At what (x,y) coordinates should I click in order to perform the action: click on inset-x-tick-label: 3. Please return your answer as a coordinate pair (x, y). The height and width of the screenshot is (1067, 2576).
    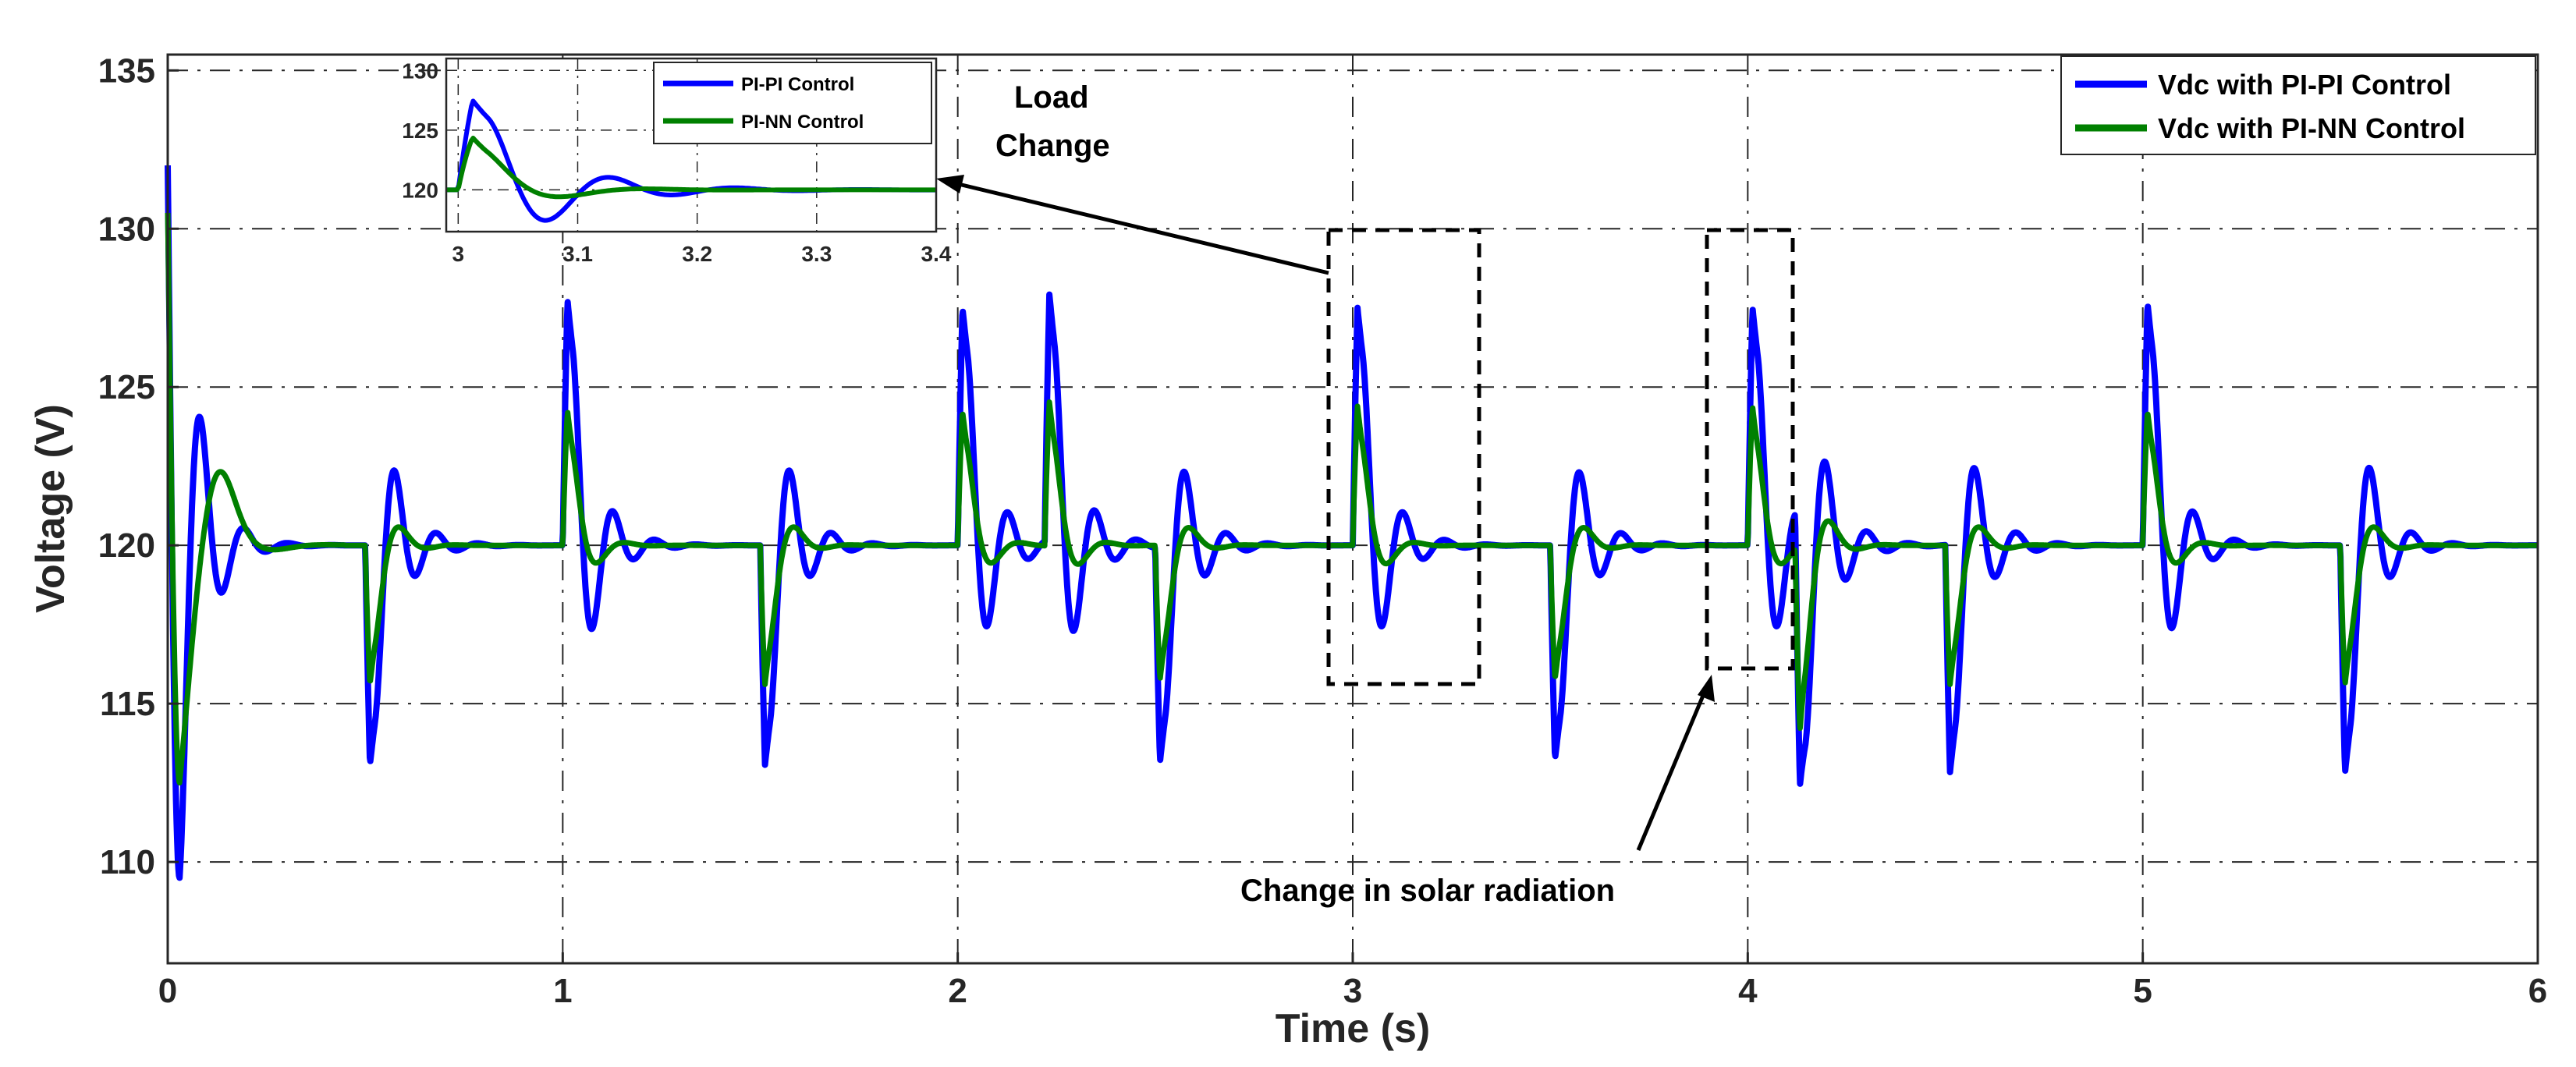
    Looking at the image, I should click on (458, 254).